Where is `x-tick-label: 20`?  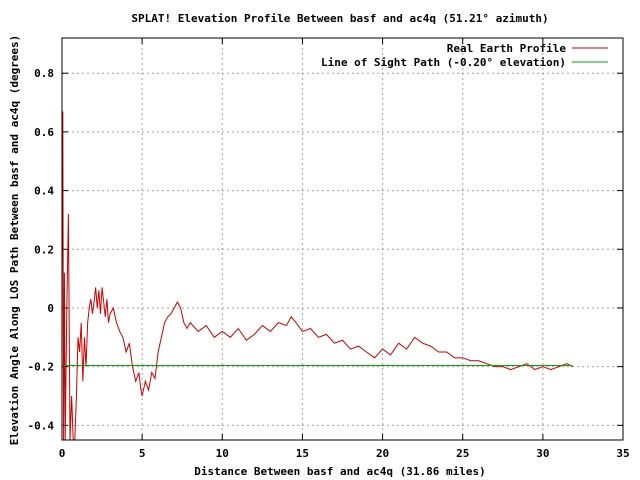
x-tick-label: 20 is located at coordinates (382, 453).